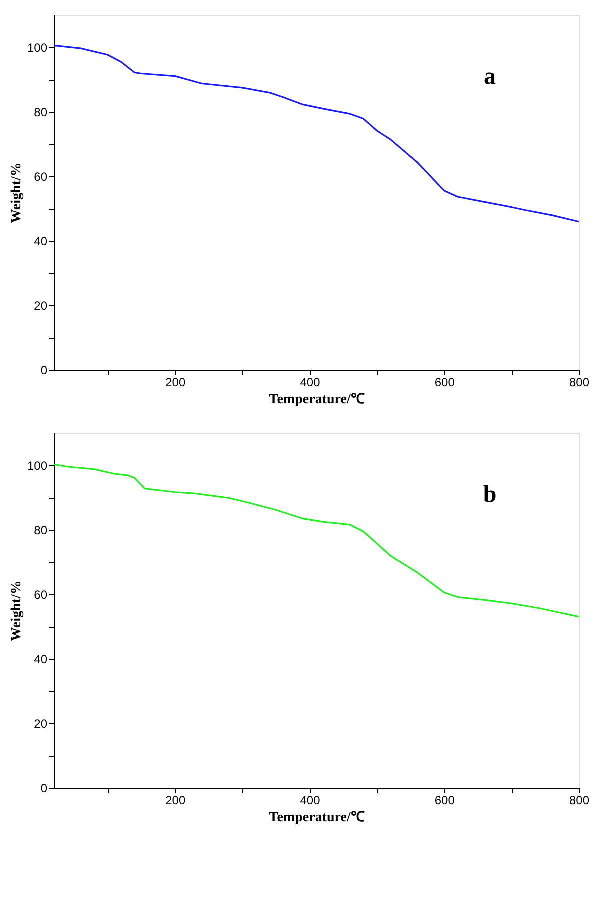 The image size is (613, 903). Describe the element at coordinates (316, 541) in the screenshot. I see `line-series` at that location.